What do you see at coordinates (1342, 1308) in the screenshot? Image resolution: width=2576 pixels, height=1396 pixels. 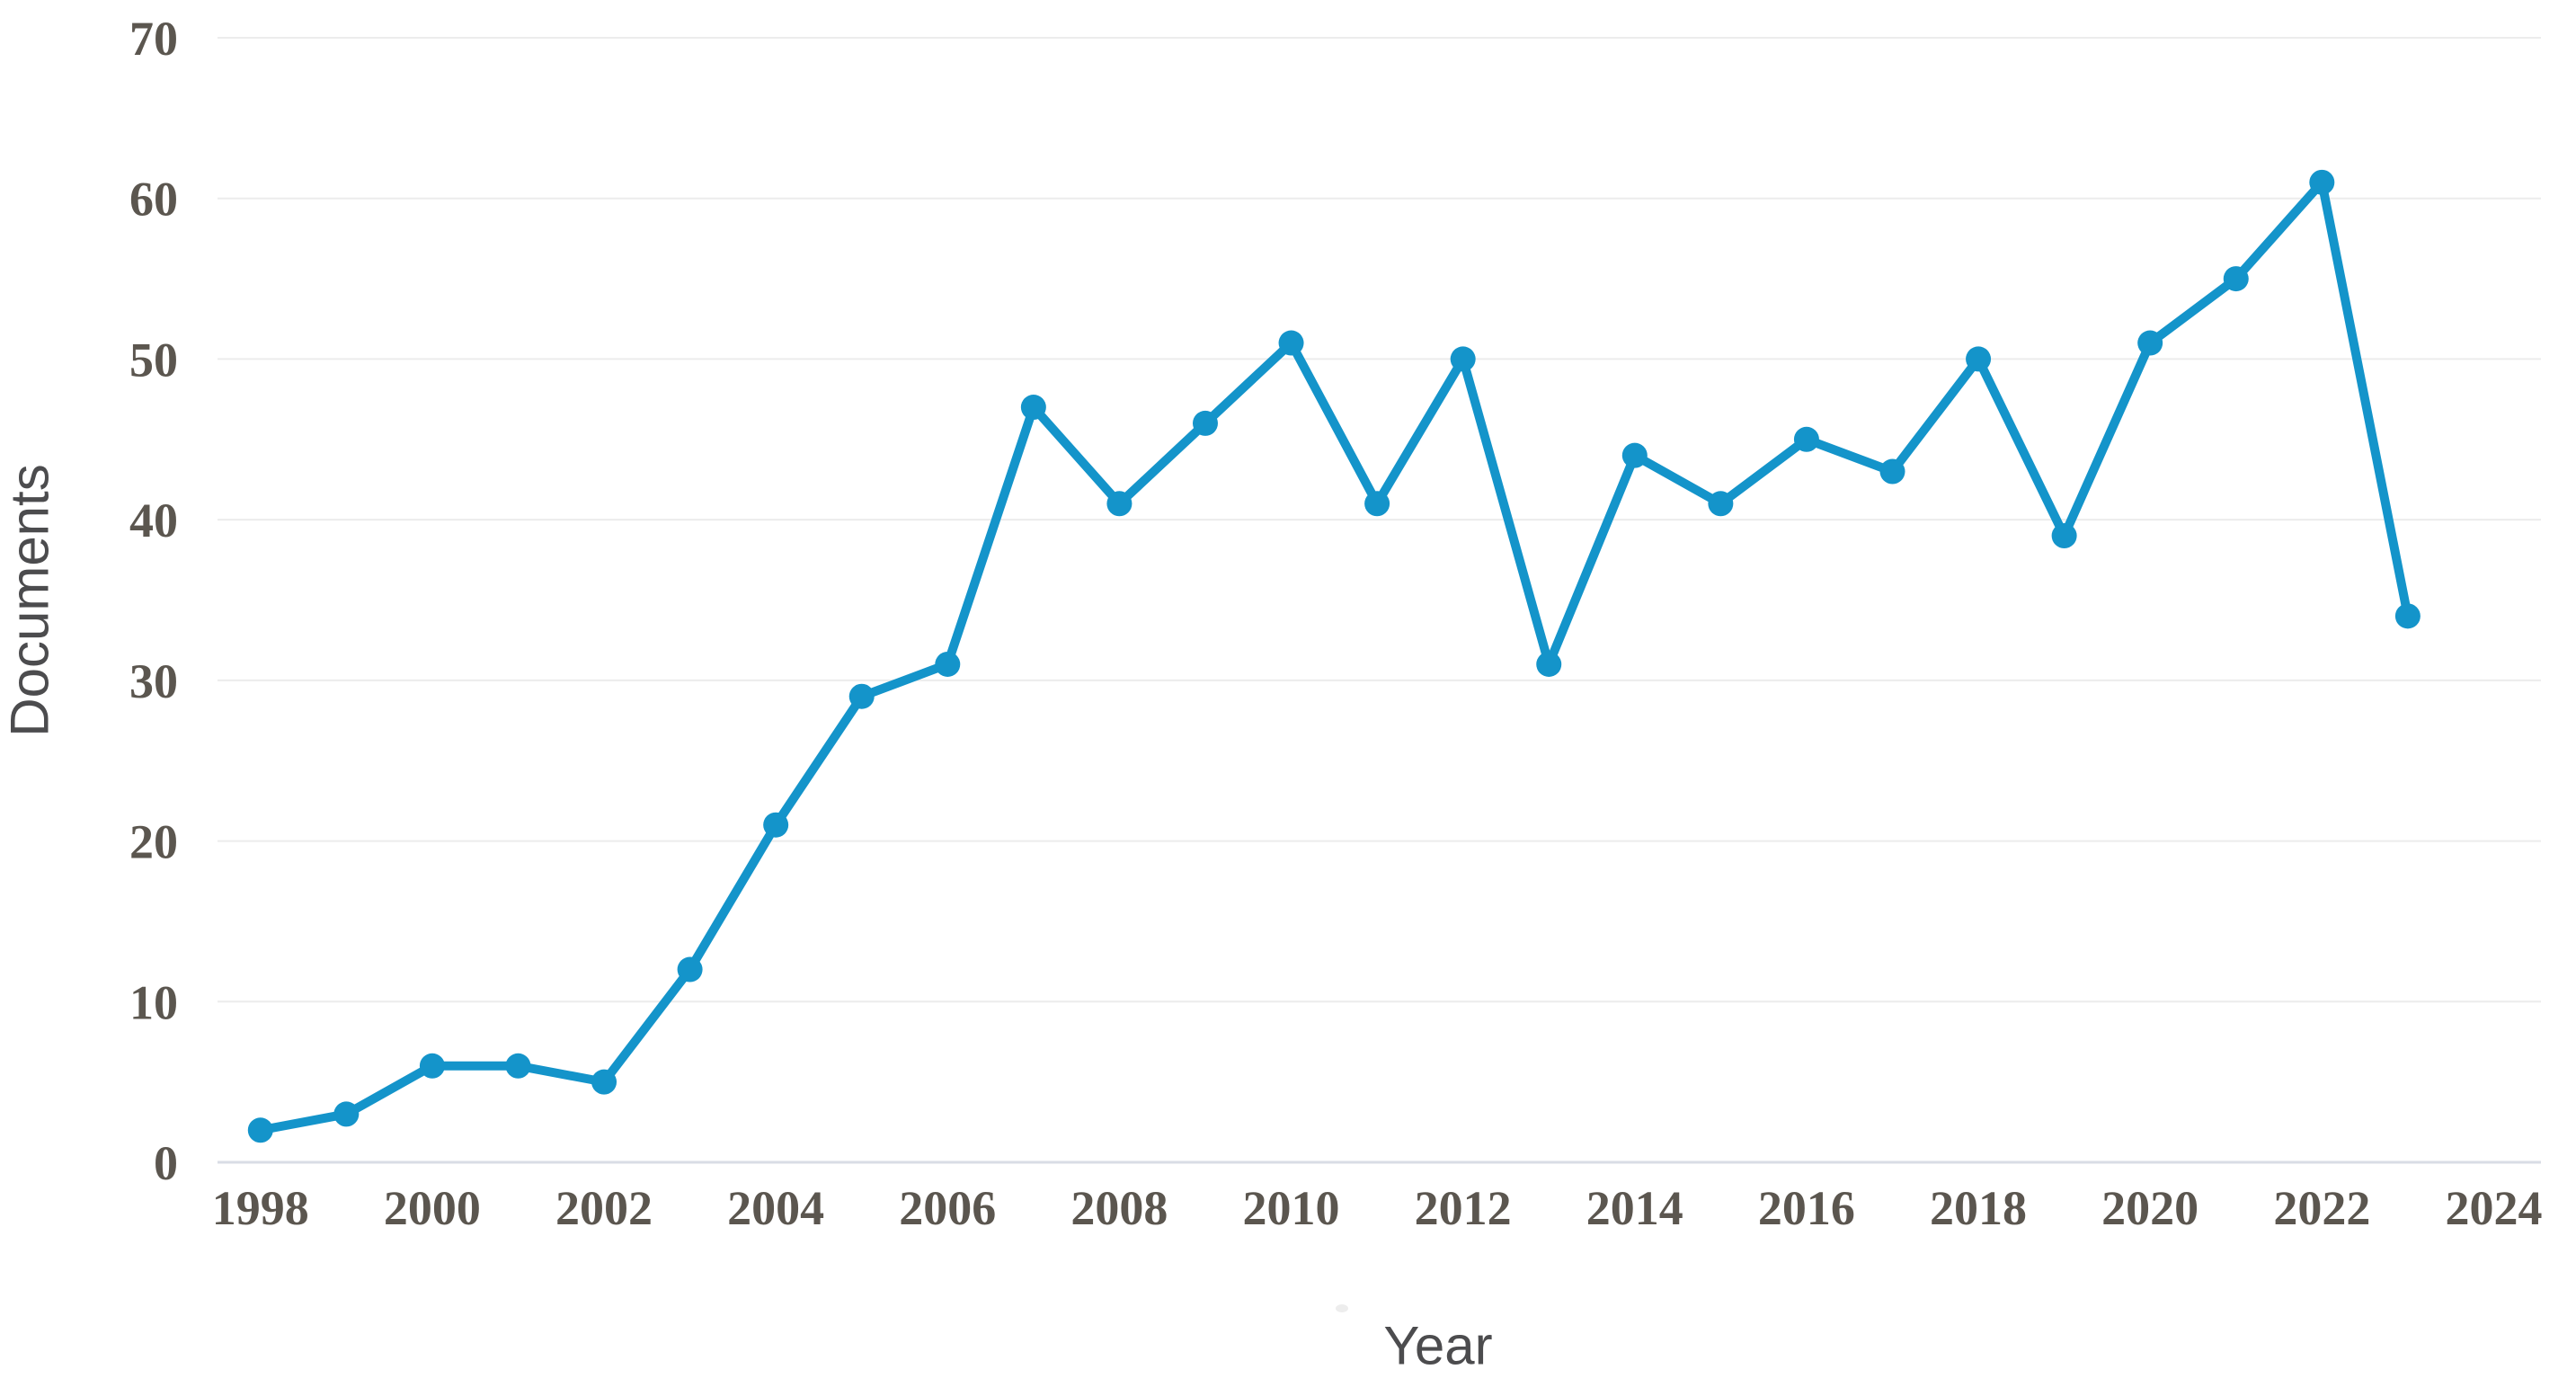 I see `smudge-artifact` at bounding box center [1342, 1308].